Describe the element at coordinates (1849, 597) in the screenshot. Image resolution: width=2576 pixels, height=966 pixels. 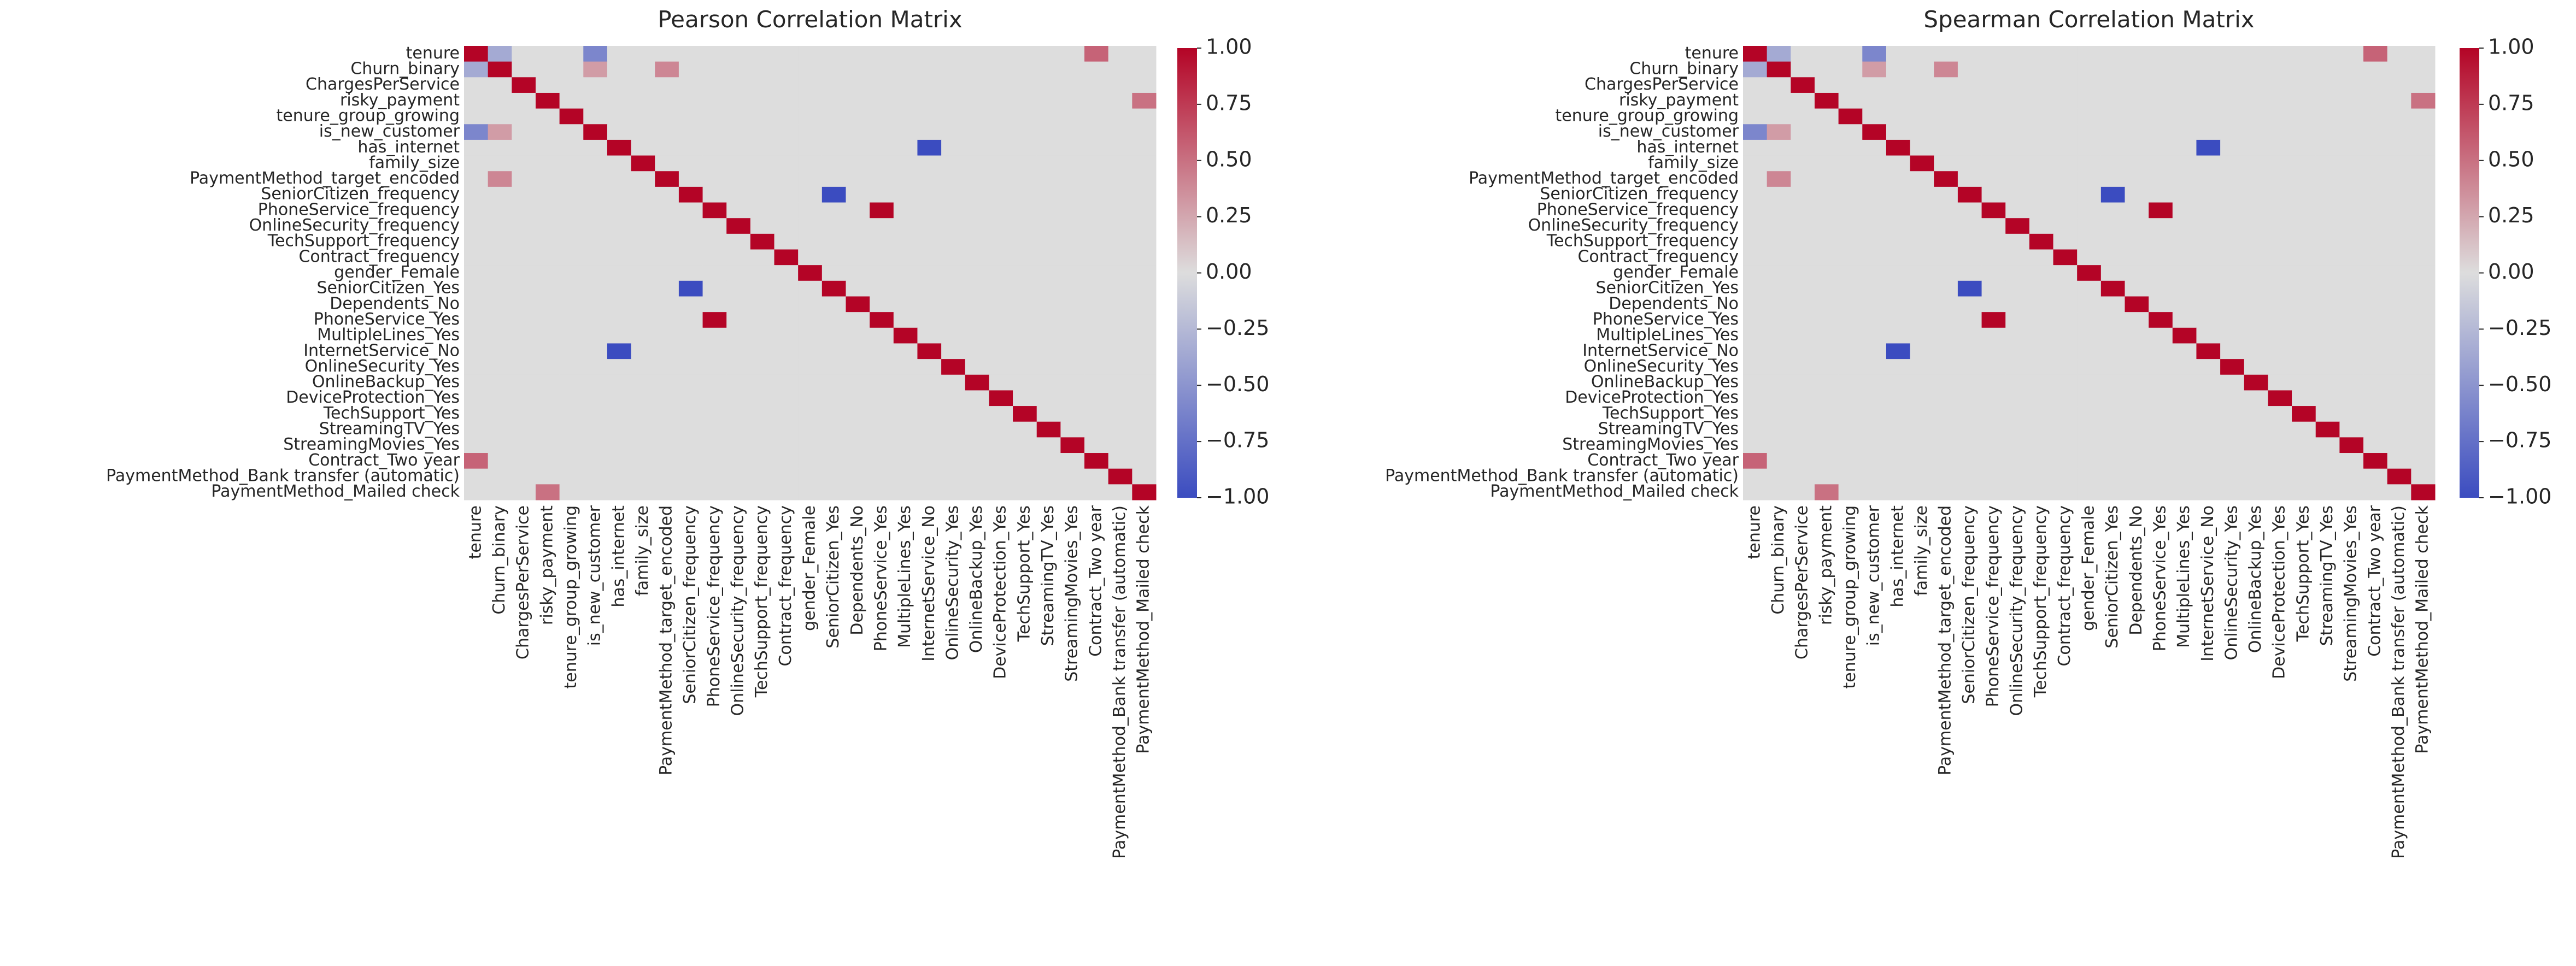
I see `x-tick-label: tenure_group_growing` at that location.